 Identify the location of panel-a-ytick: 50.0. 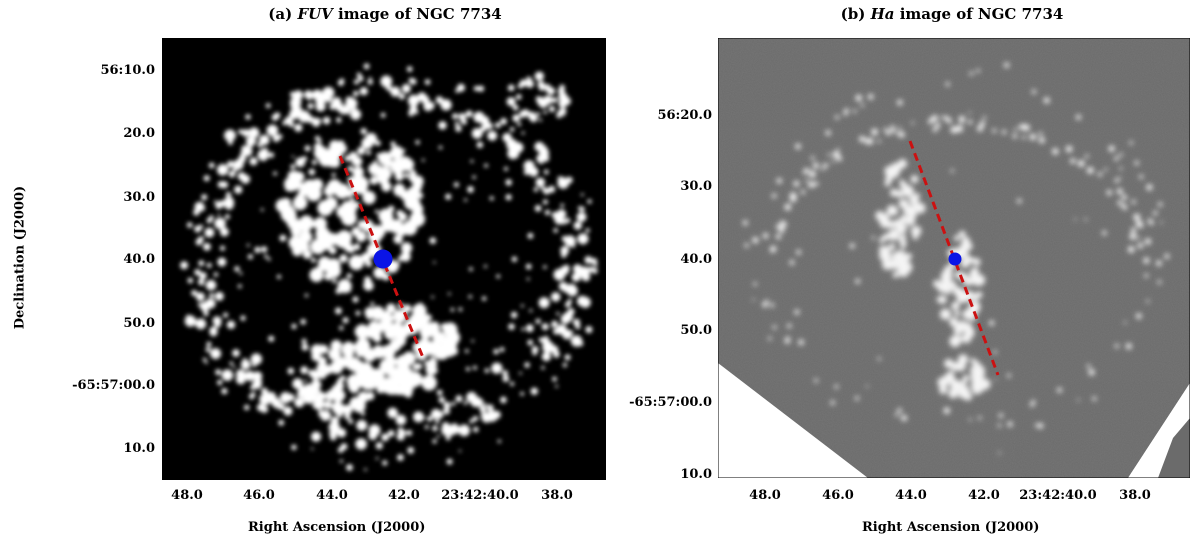
(139, 323).